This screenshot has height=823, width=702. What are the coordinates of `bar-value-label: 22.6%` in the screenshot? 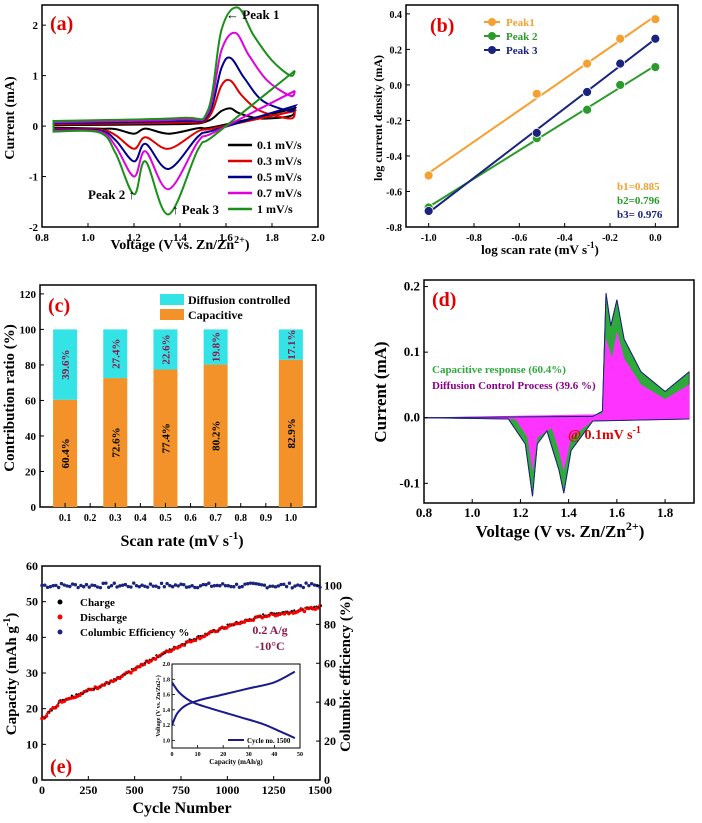 It's located at (166, 349).